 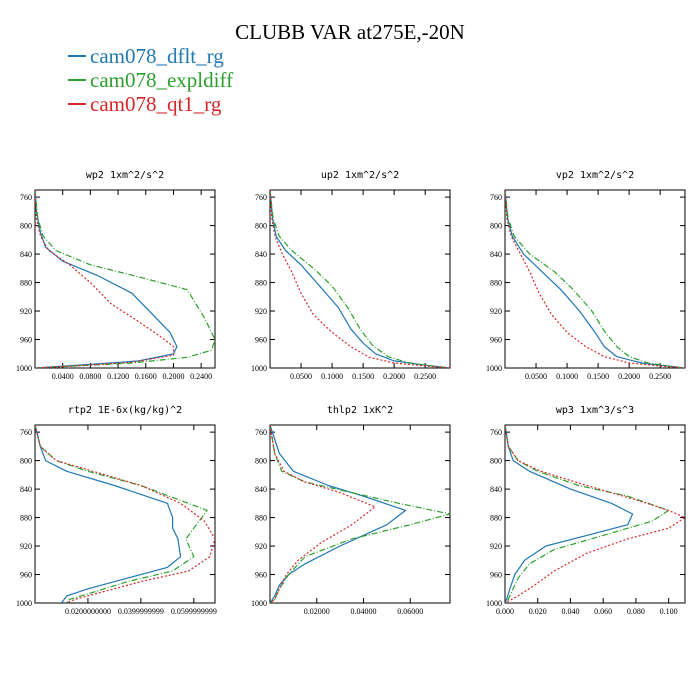 I want to click on x-tick-label: 0.1200, so click(x=118, y=376).